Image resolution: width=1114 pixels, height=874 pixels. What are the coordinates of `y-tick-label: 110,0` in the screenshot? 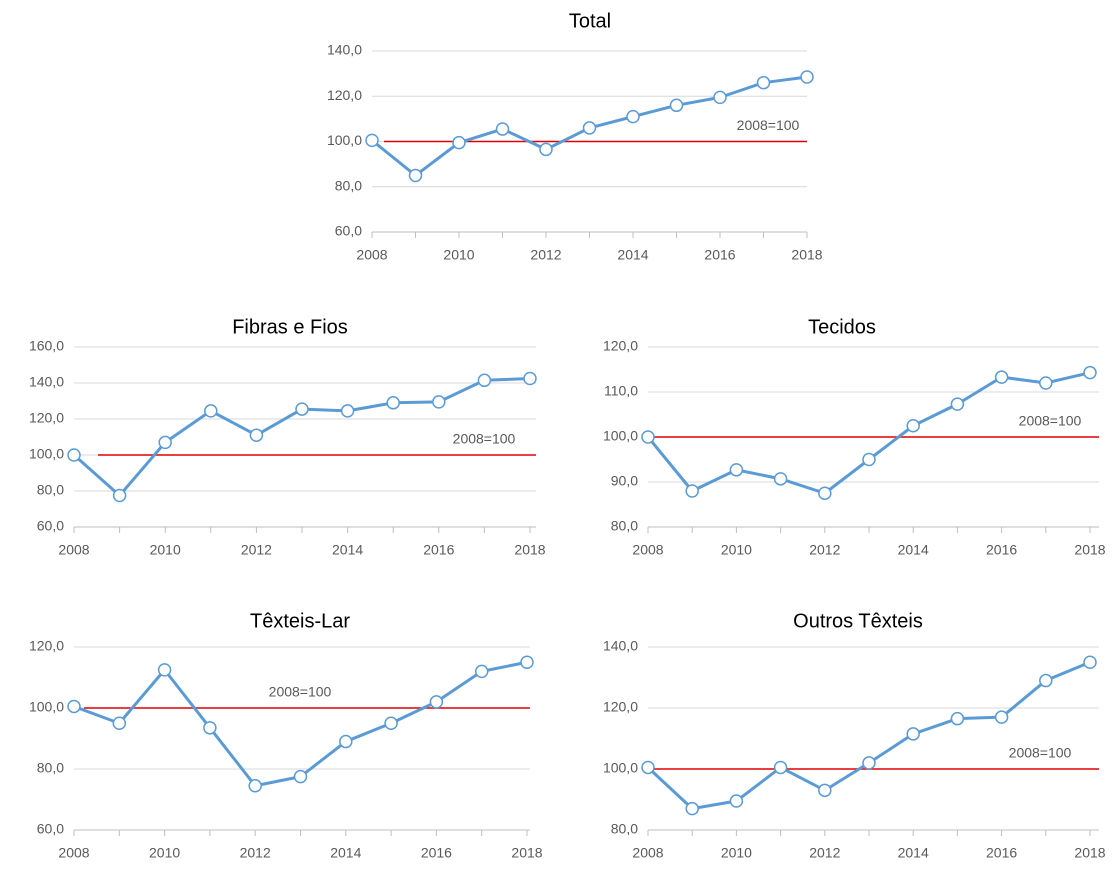 It's located at (621, 391).